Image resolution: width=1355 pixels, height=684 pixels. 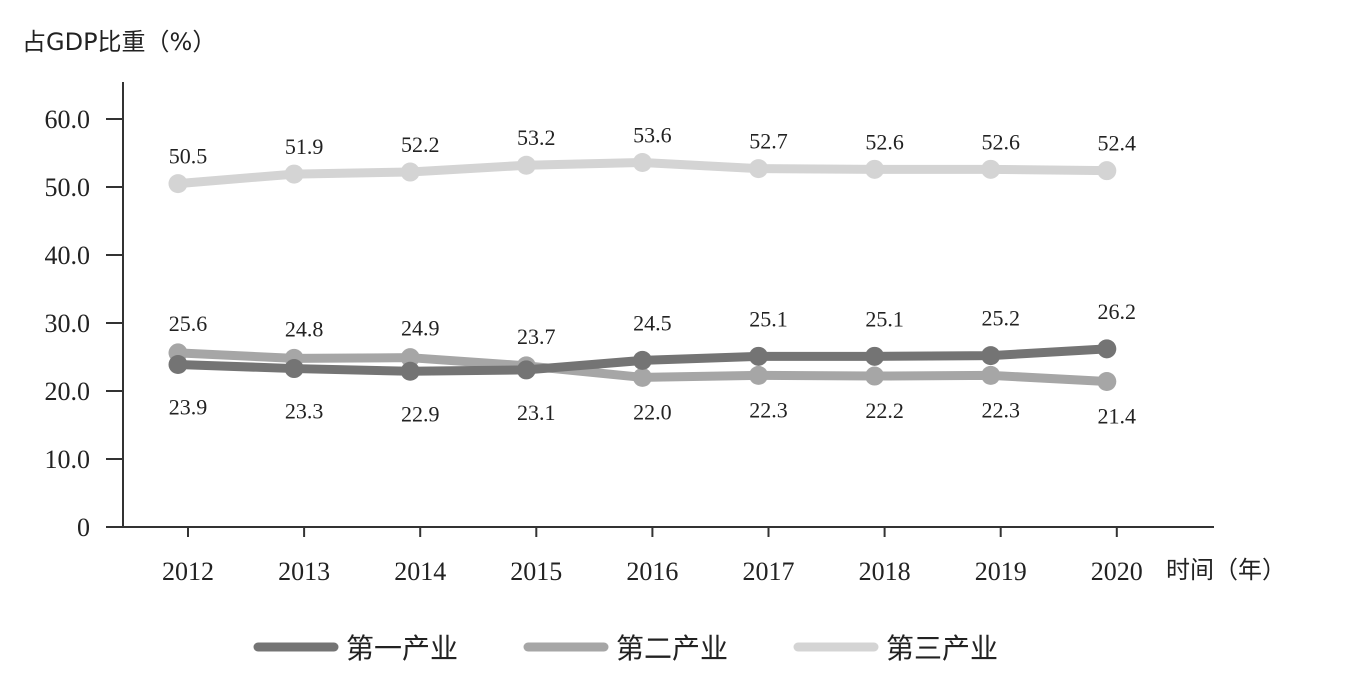 I want to click on x-tick-label: 2019, so click(x=1001, y=571).